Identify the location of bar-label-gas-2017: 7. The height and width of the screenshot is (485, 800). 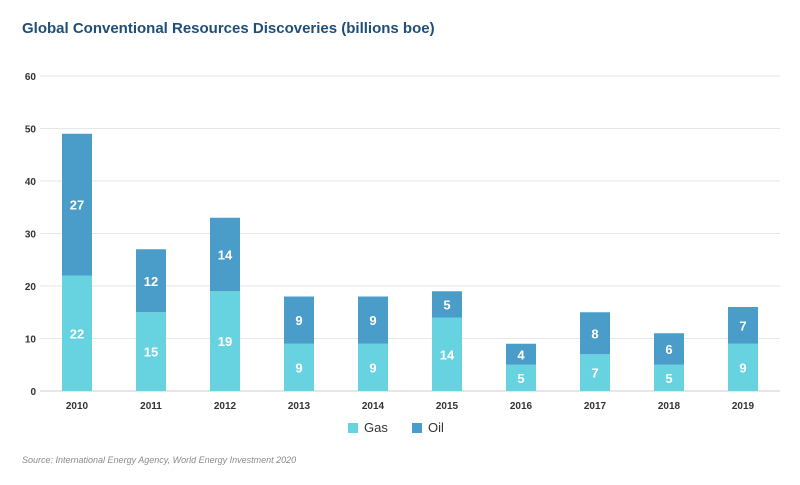
(594, 373).